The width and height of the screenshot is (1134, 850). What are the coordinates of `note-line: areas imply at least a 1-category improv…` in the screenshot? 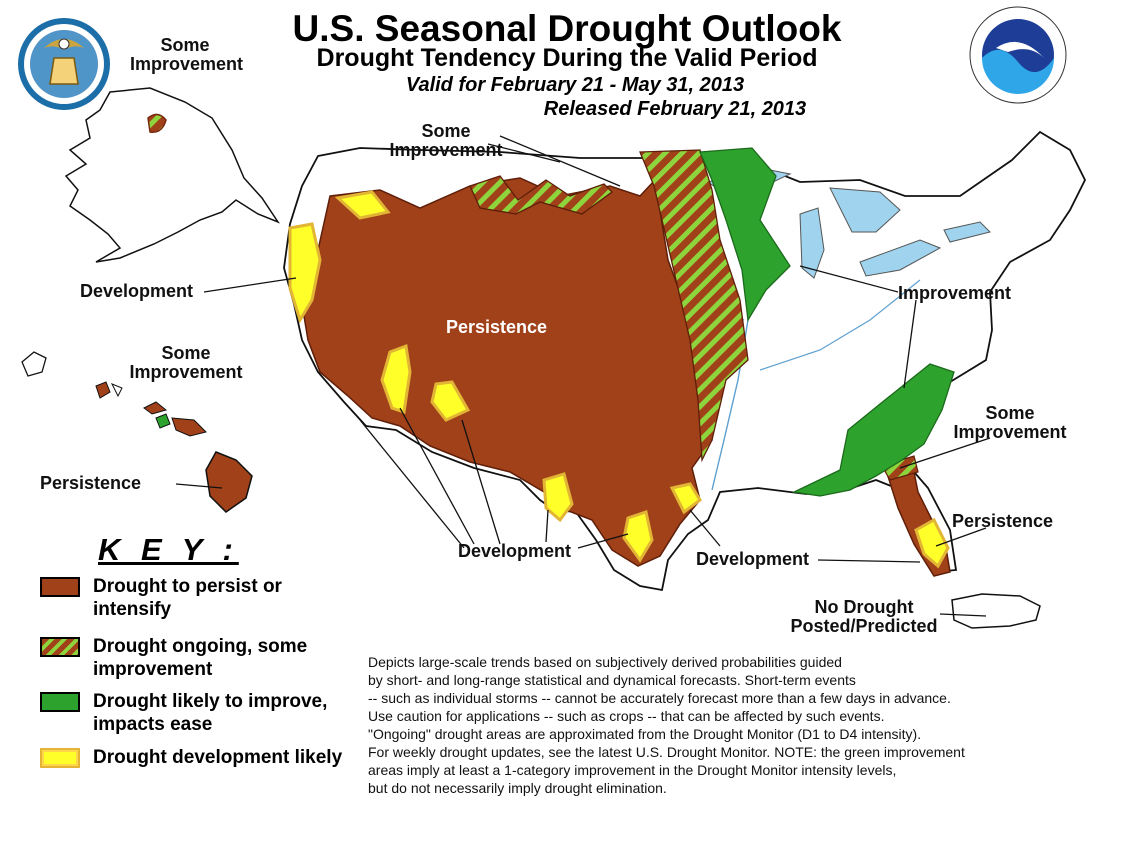 It's located at (632, 770).